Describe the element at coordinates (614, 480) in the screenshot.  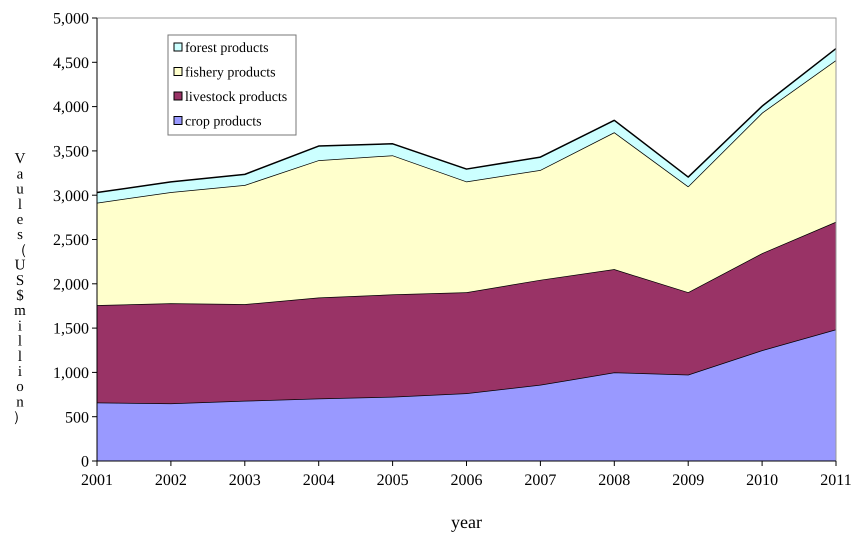
I see `x-tick-label: 2008` at that location.